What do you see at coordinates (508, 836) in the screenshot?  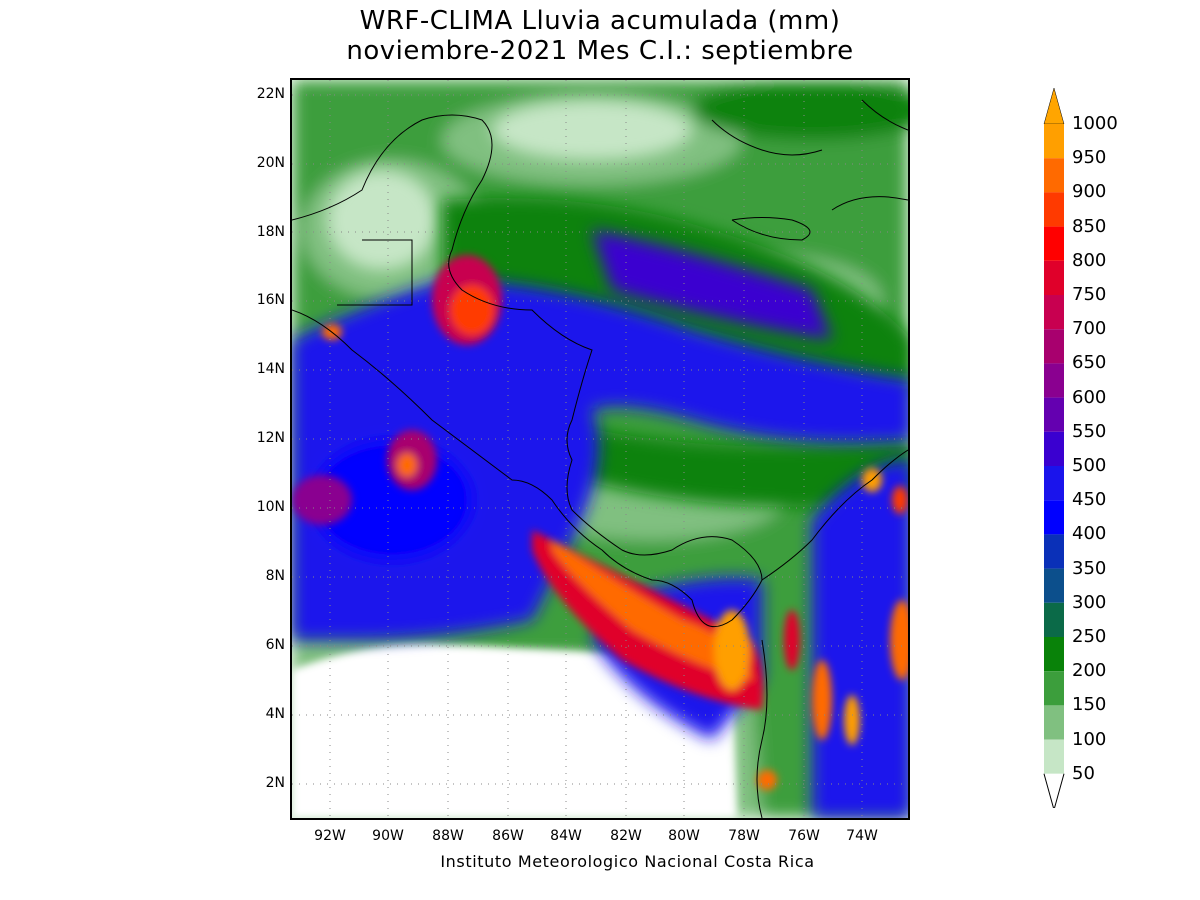 I see `lon-label-86w: 86W` at bounding box center [508, 836].